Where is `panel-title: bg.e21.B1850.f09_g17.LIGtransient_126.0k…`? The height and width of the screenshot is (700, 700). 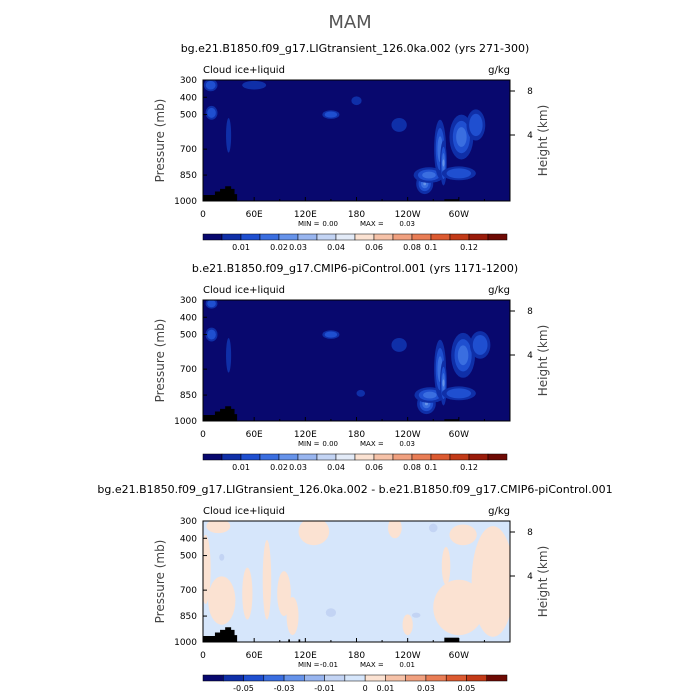 panel-title: bg.e21.B1850.f09_g17.LIGtransient_126.0k… is located at coordinates (354, 489).